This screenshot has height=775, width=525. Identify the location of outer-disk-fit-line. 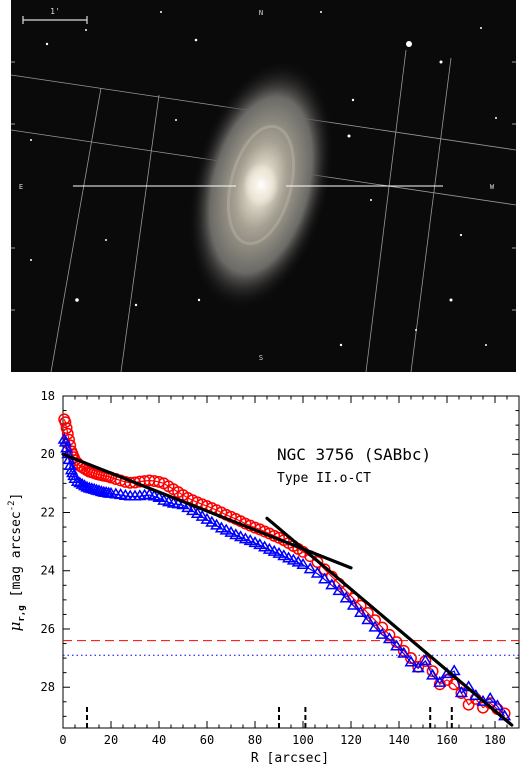
(389, 621).